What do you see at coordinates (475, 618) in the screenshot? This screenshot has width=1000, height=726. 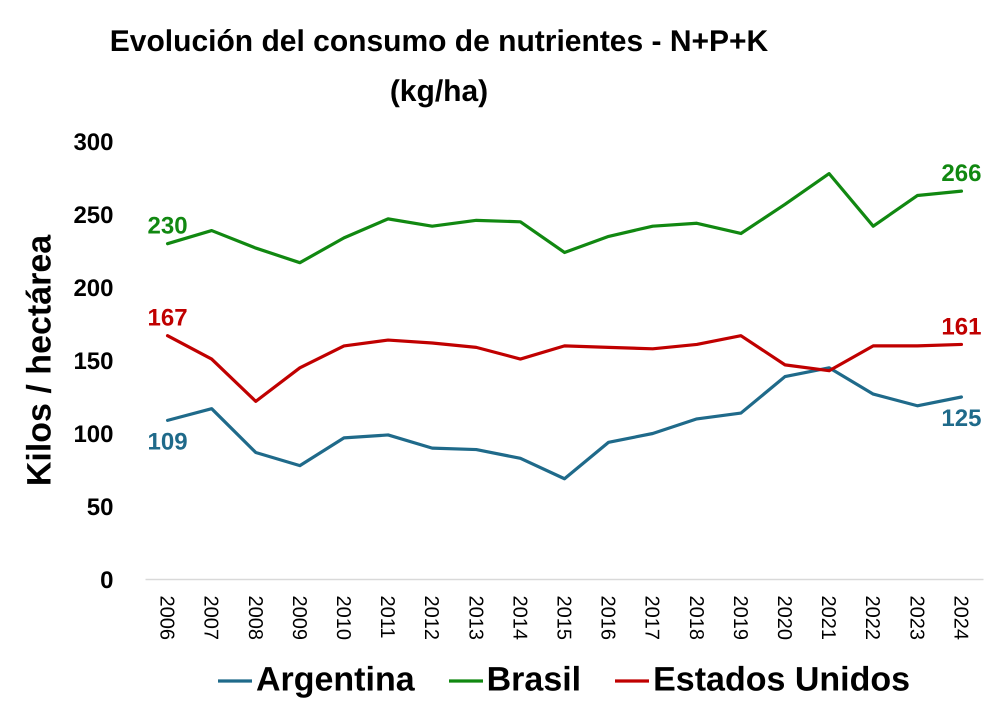 I see `x-tick-label: 2013` at bounding box center [475, 618].